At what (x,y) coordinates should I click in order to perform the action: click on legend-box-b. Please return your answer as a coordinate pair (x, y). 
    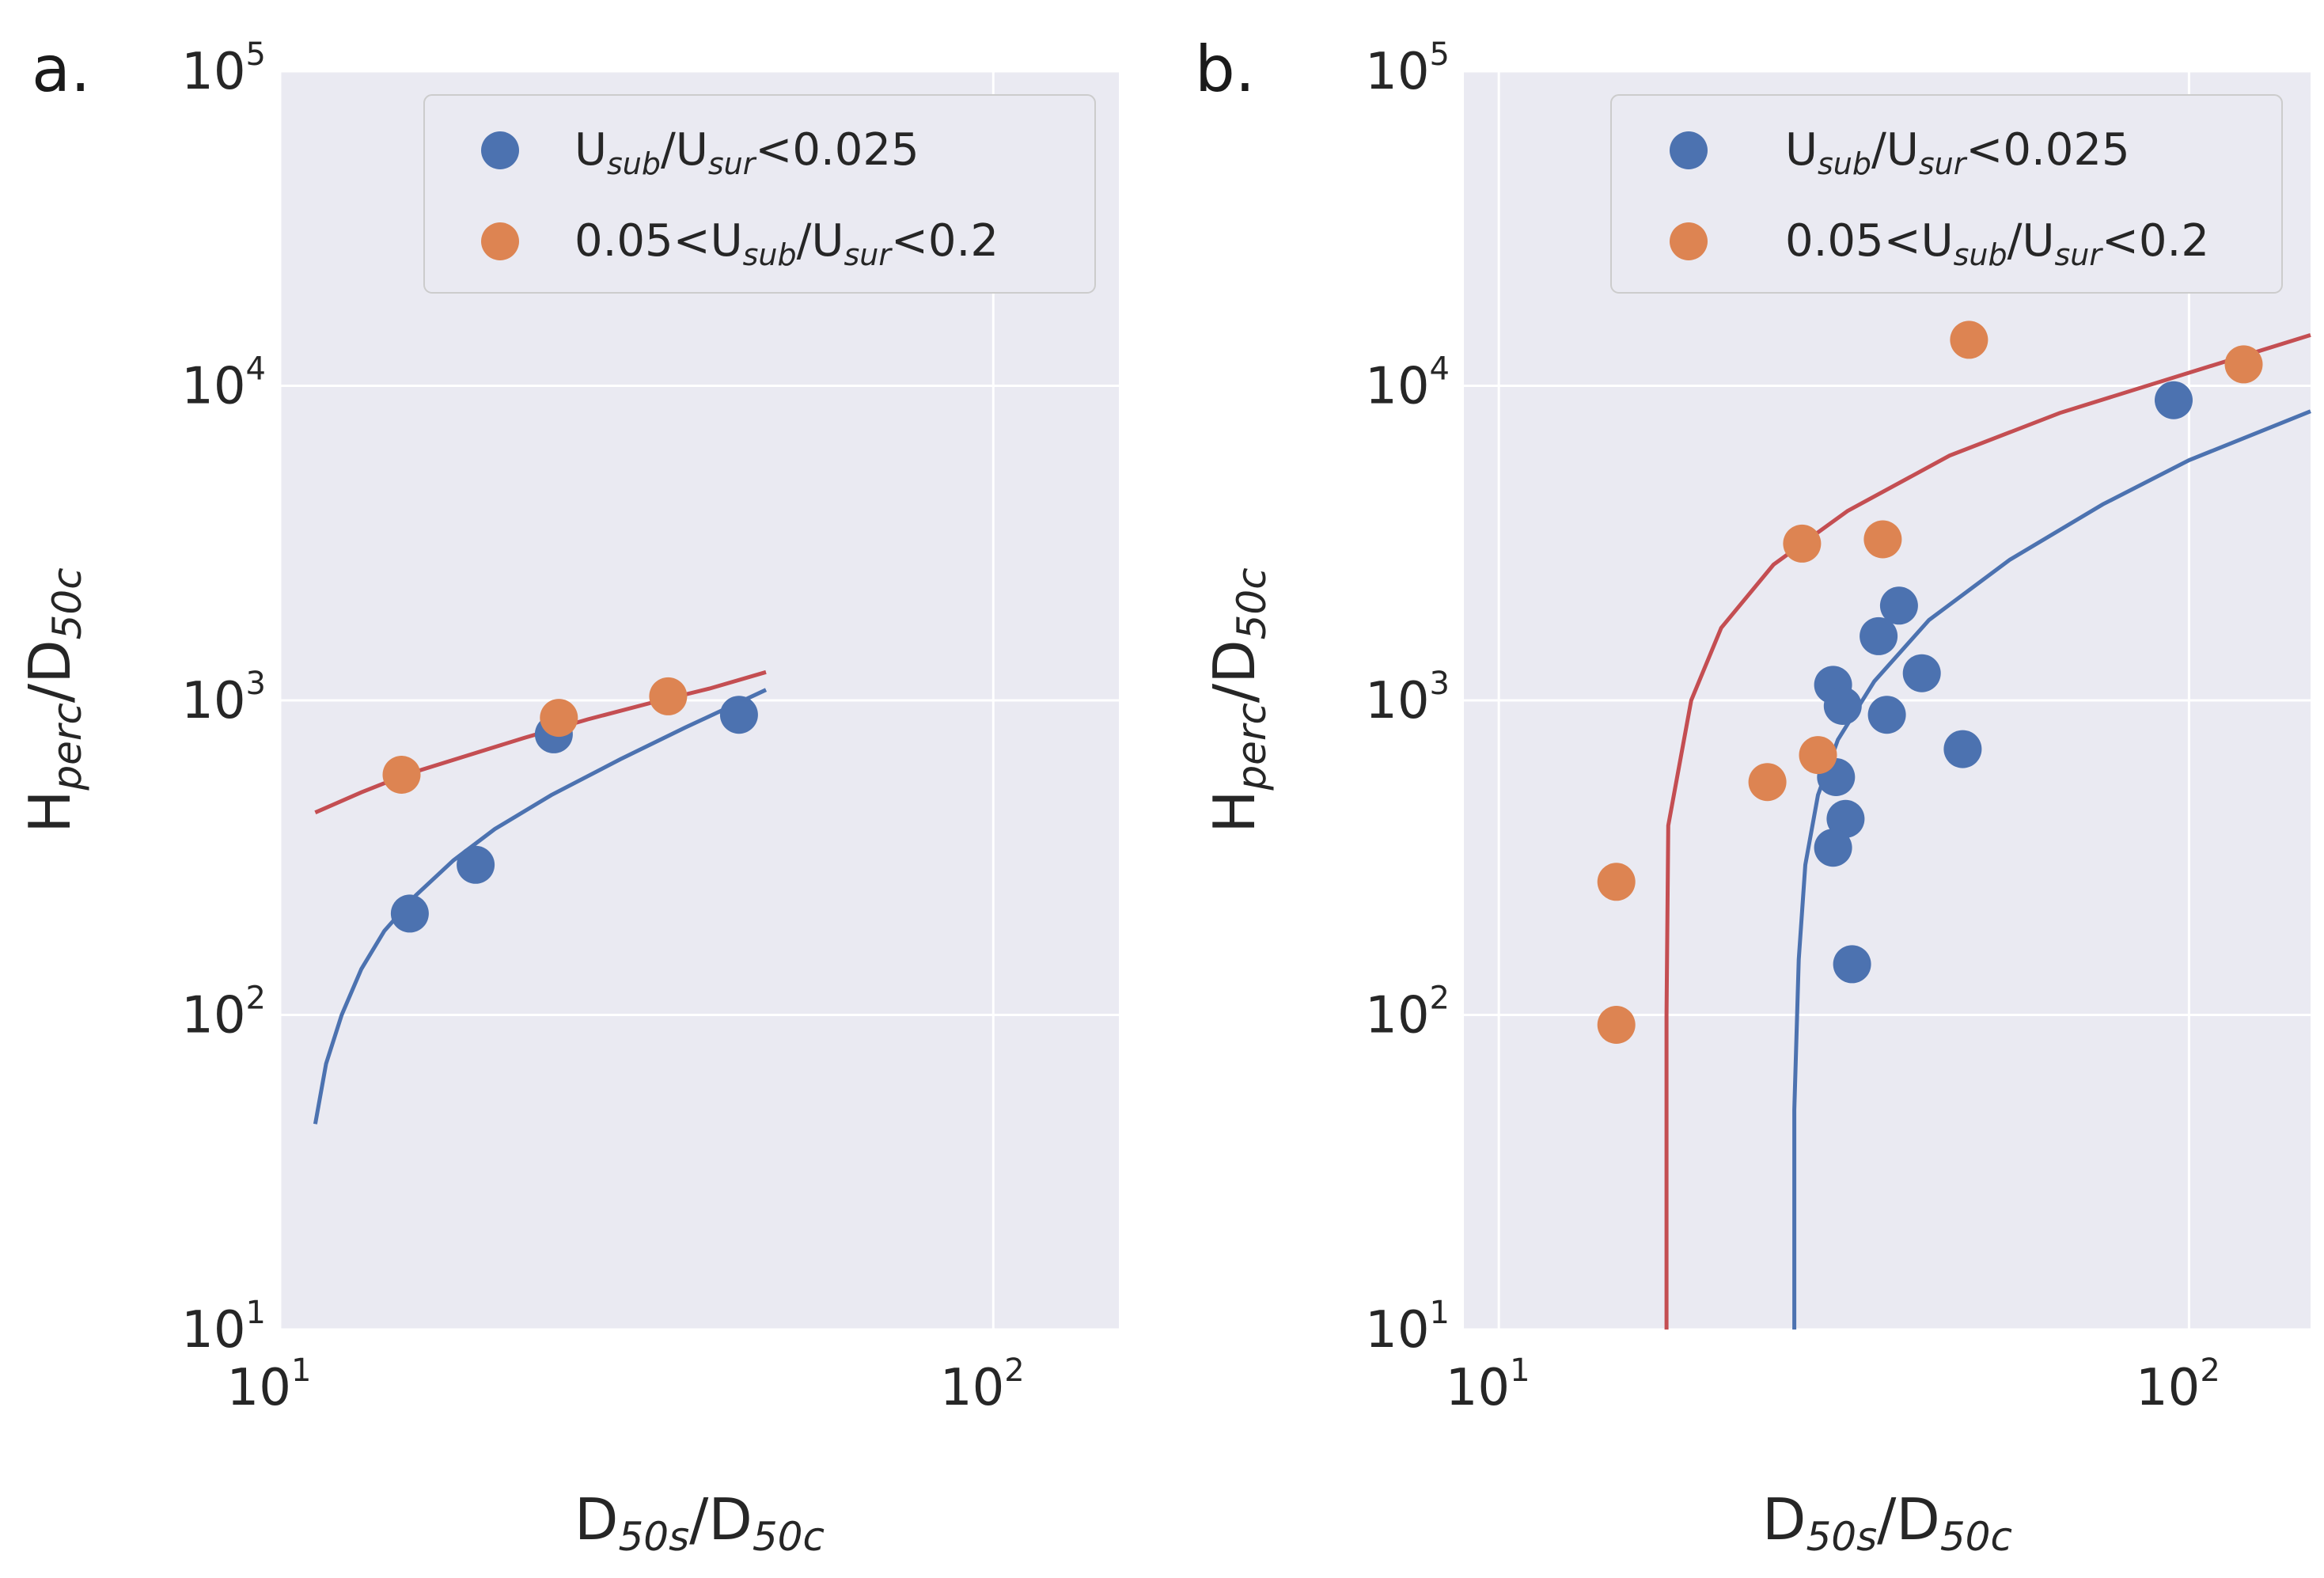
    Looking at the image, I should click on (1946, 194).